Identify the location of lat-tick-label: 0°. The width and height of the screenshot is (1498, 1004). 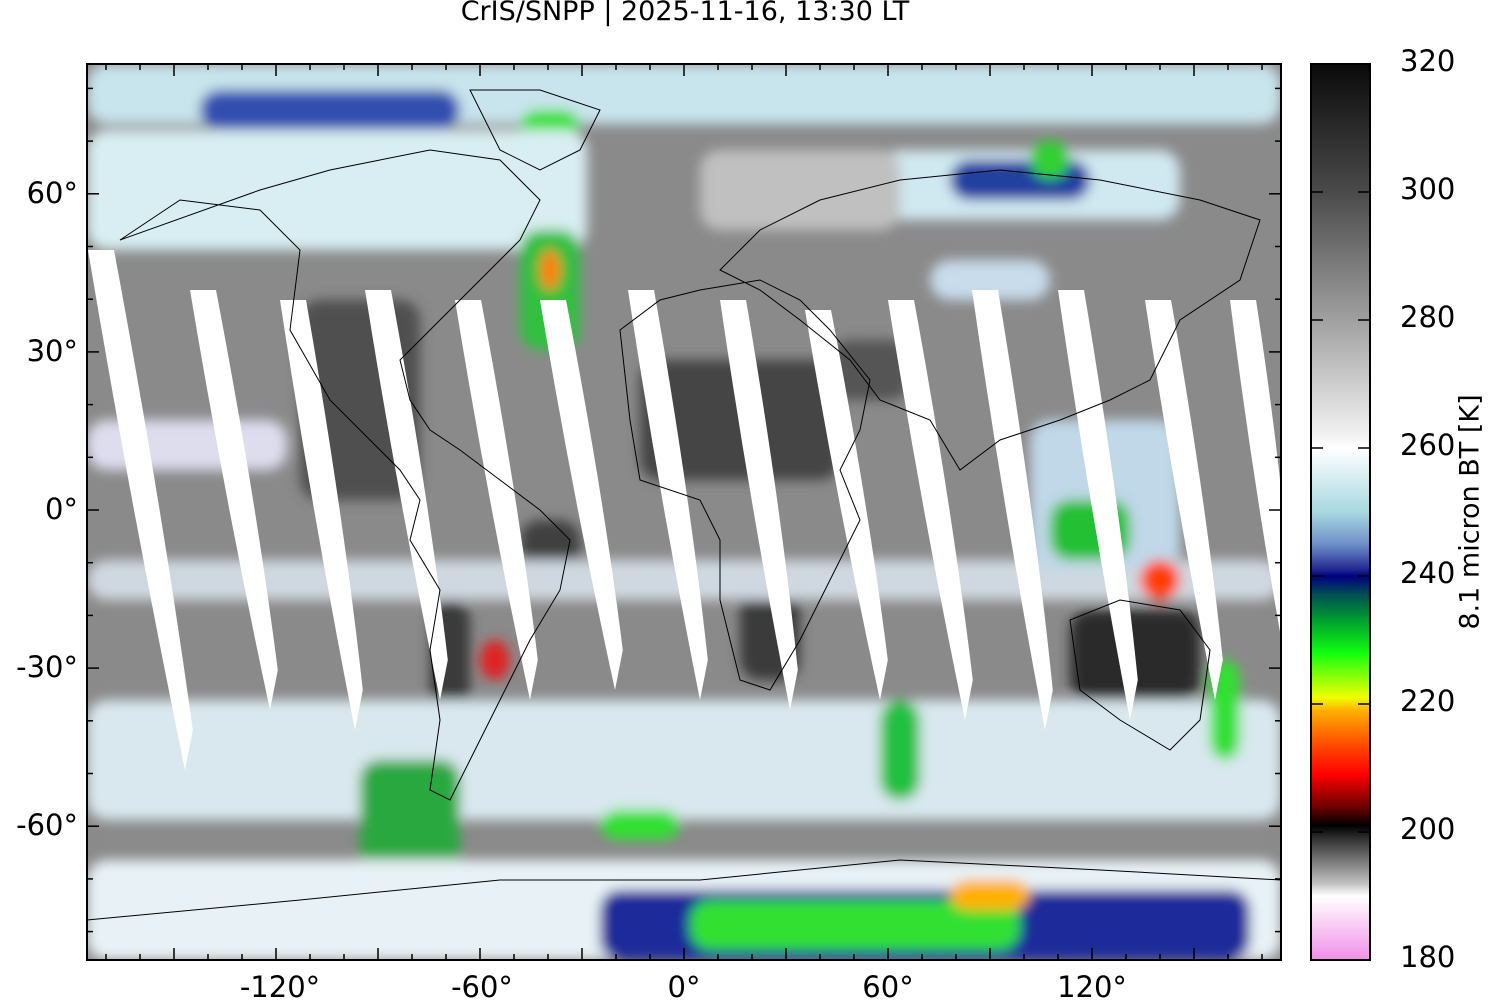
(61, 509).